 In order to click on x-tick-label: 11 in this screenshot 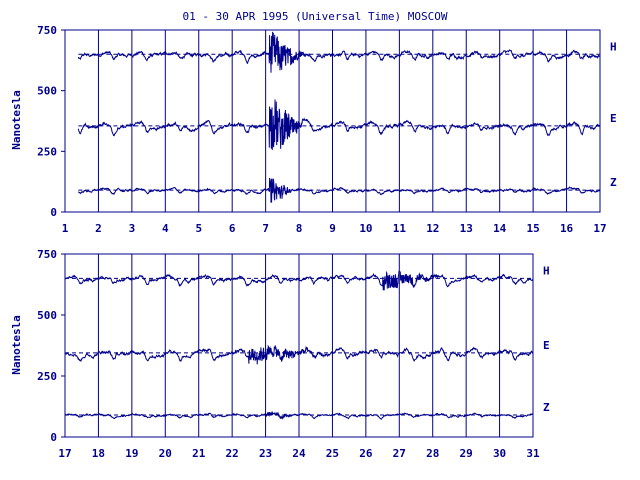, I will do `click(400, 228)`.